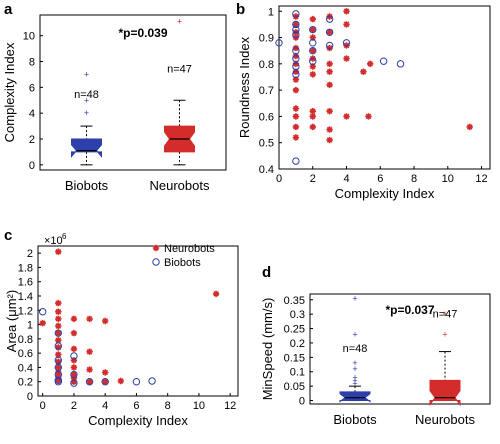 The width and height of the screenshot is (500, 444). Describe the element at coordinates (25, 311) in the screenshot. I see `y-tick-label: 1.2` at that location.